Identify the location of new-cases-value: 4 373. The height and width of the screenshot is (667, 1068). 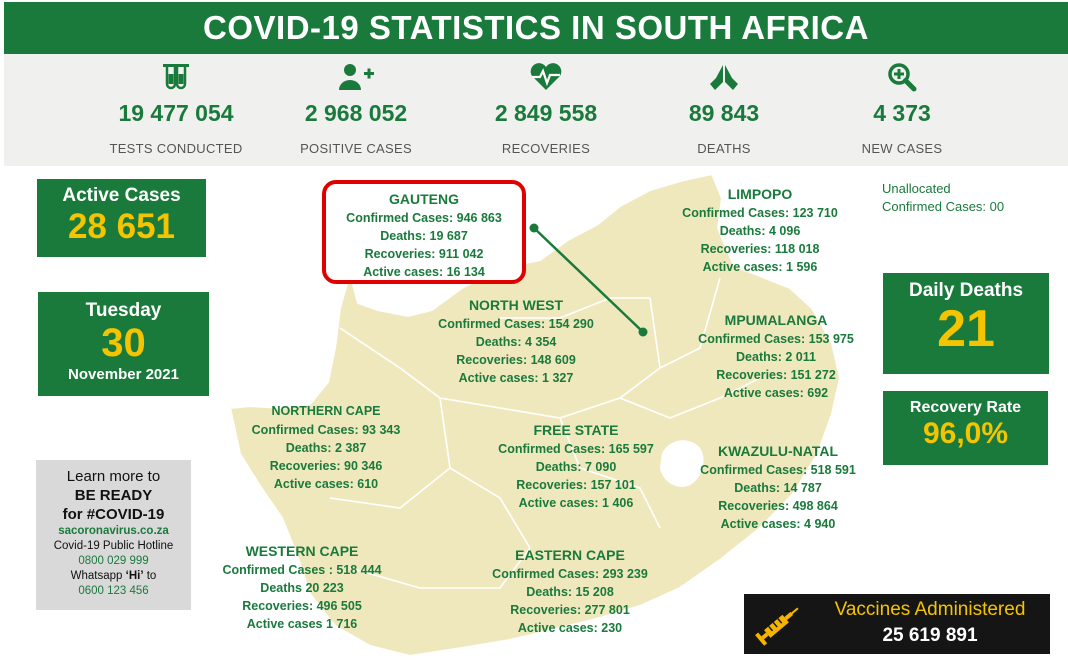
(902, 113).